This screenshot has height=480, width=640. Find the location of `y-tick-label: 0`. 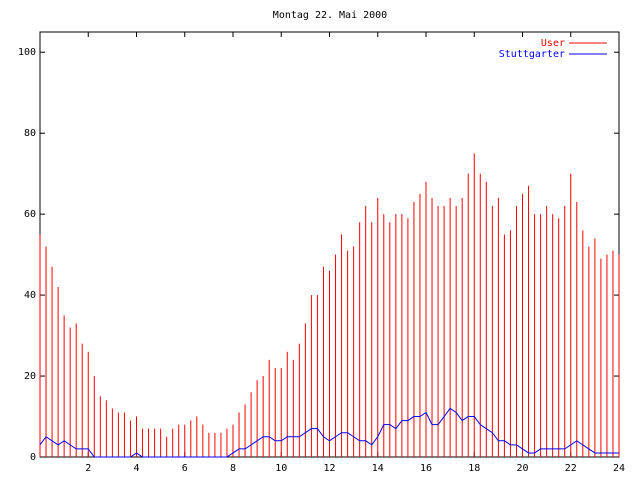

y-tick-label: 0 is located at coordinates (33, 457).